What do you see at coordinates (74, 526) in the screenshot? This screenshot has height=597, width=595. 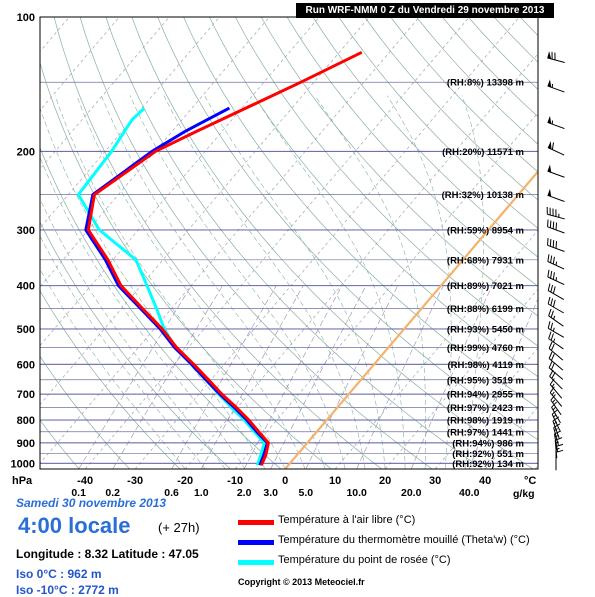 I see `local-time: 4:00 locale` at bounding box center [74, 526].